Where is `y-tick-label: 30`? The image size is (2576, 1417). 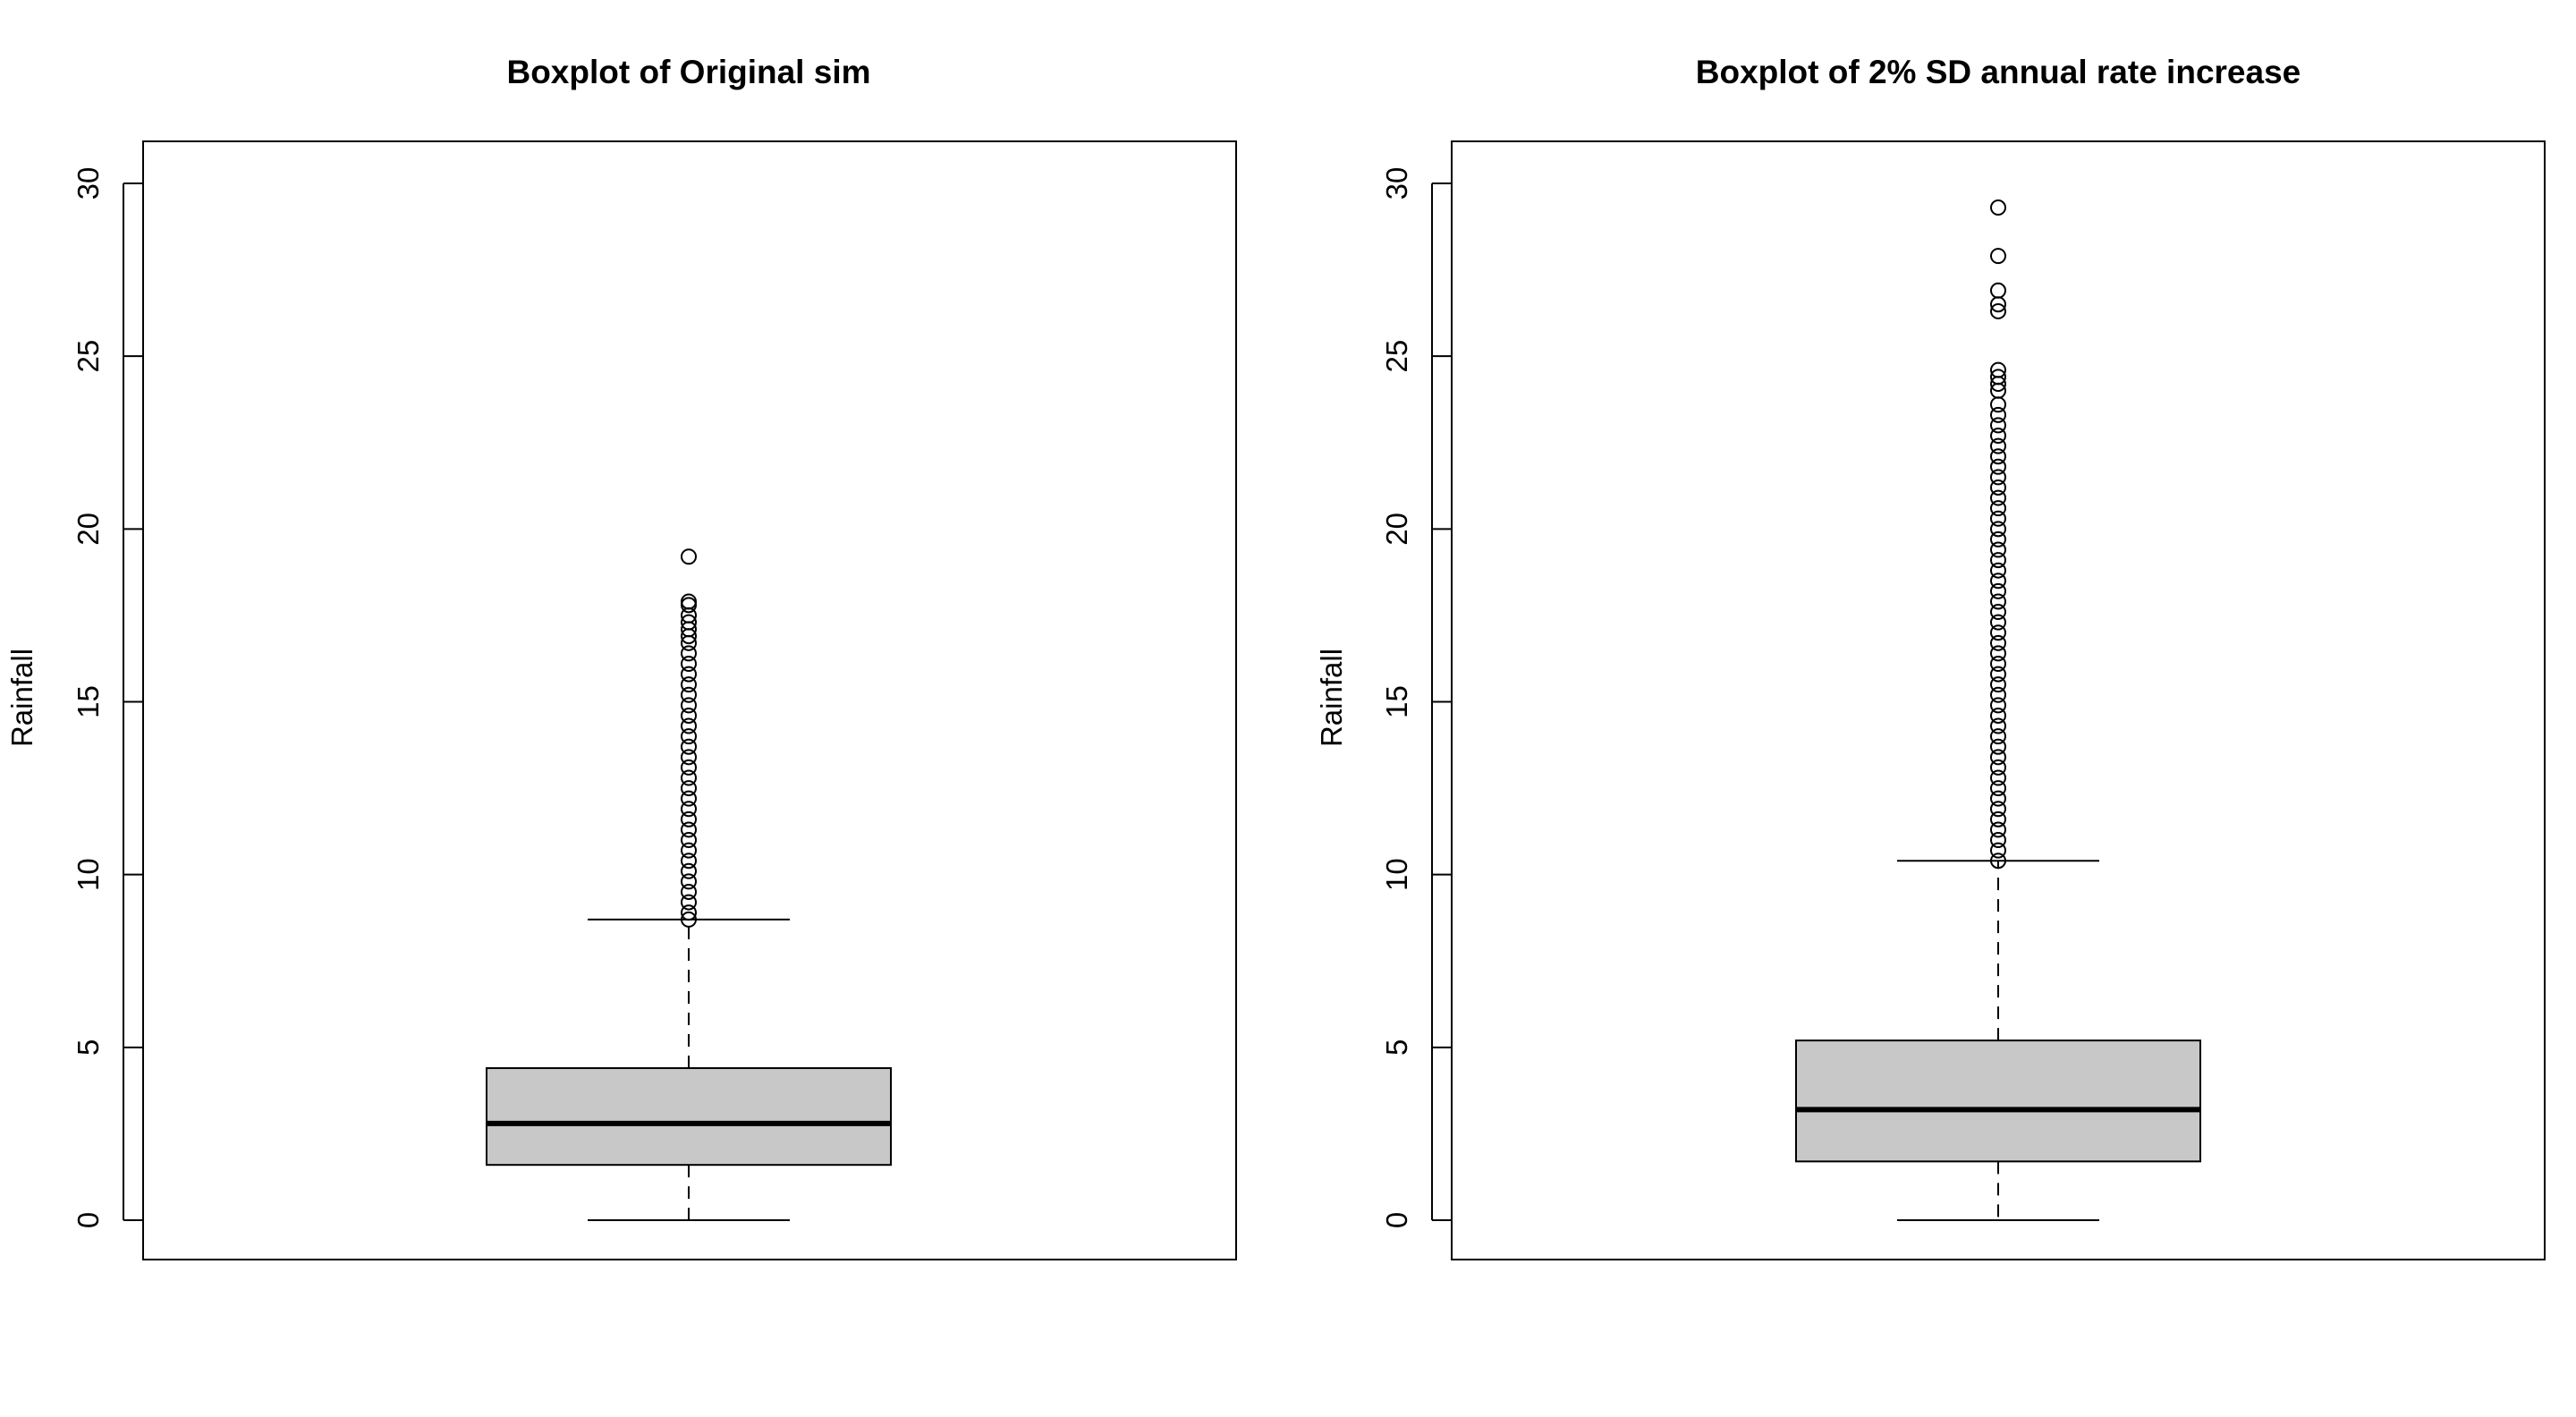
y-tick-label: 30 is located at coordinates (1396, 183).